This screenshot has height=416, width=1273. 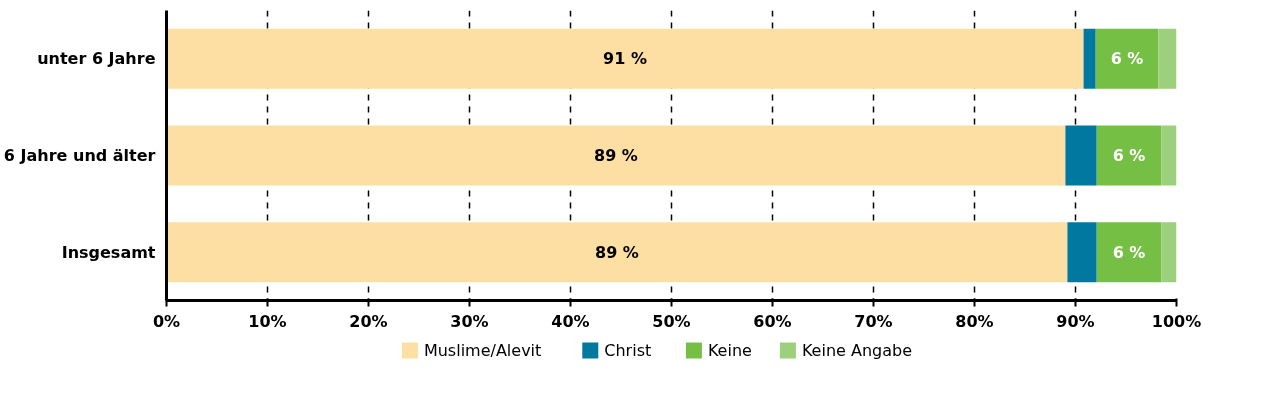 I want to click on data-label: 91 %, so click(x=625, y=59).